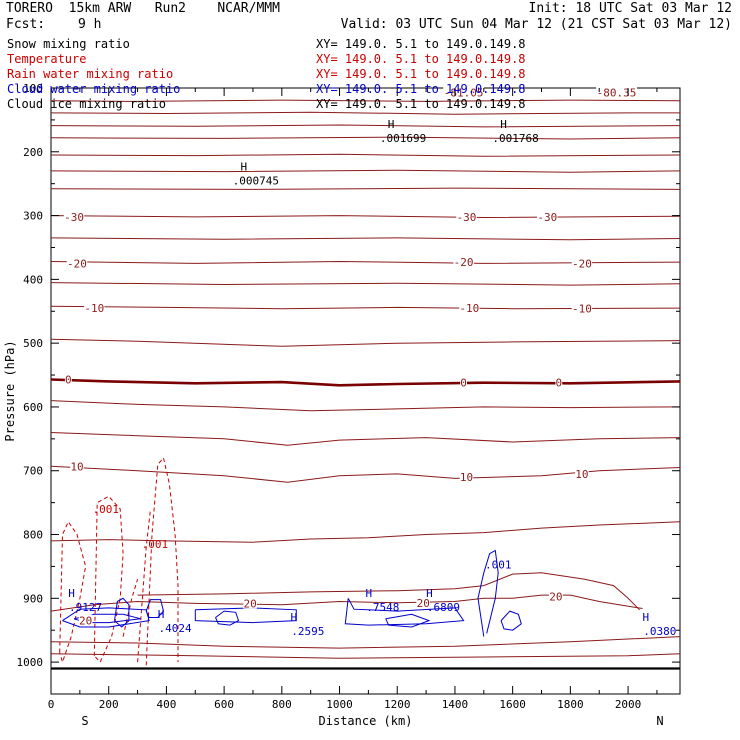 The image size is (740, 740). I want to click on cloud-water-max-value: .2595, so click(307, 631).